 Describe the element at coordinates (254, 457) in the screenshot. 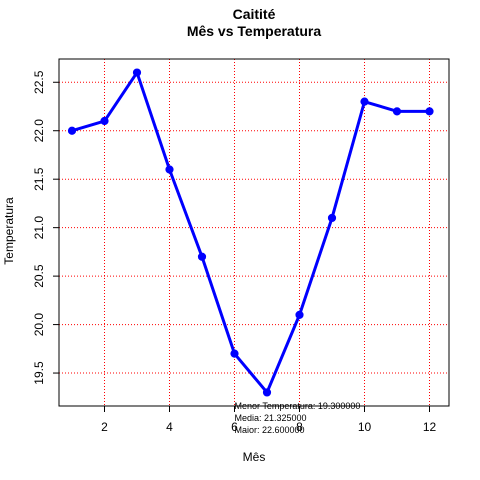

I see `x-axis-label: Mês` at that location.